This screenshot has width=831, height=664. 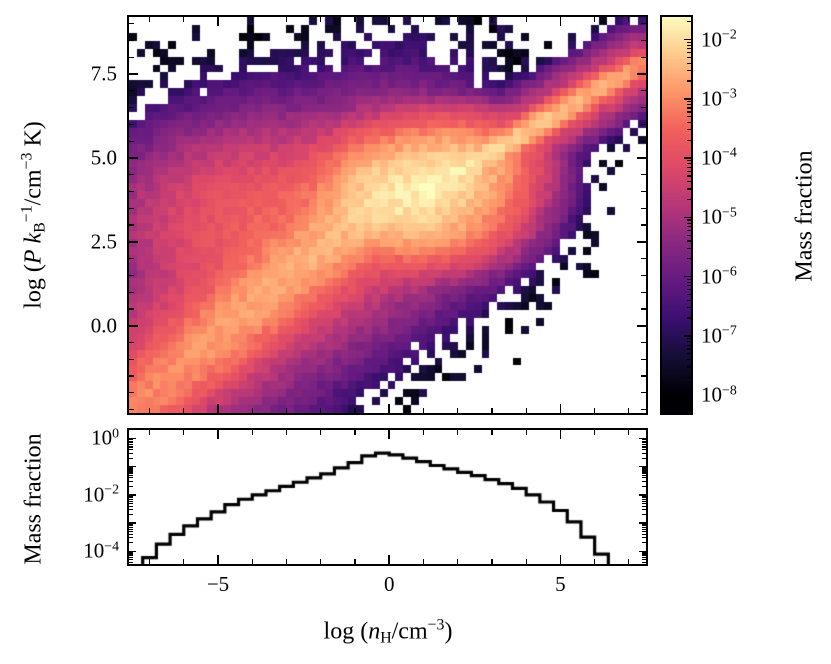 What do you see at coordinates (386, 638) in the screenshot?
I see `label-segment: H` at bounding box center [386, 638].